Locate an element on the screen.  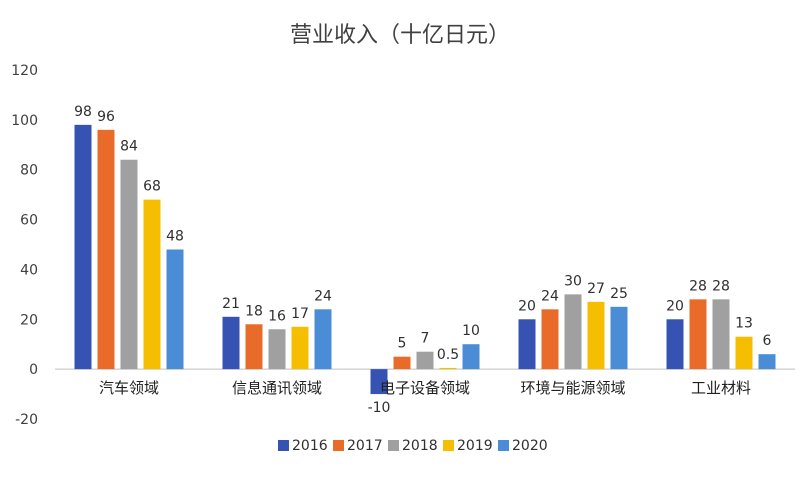
chart-title: 营业收入（十亿日元） is located at coordinates (400, 35).